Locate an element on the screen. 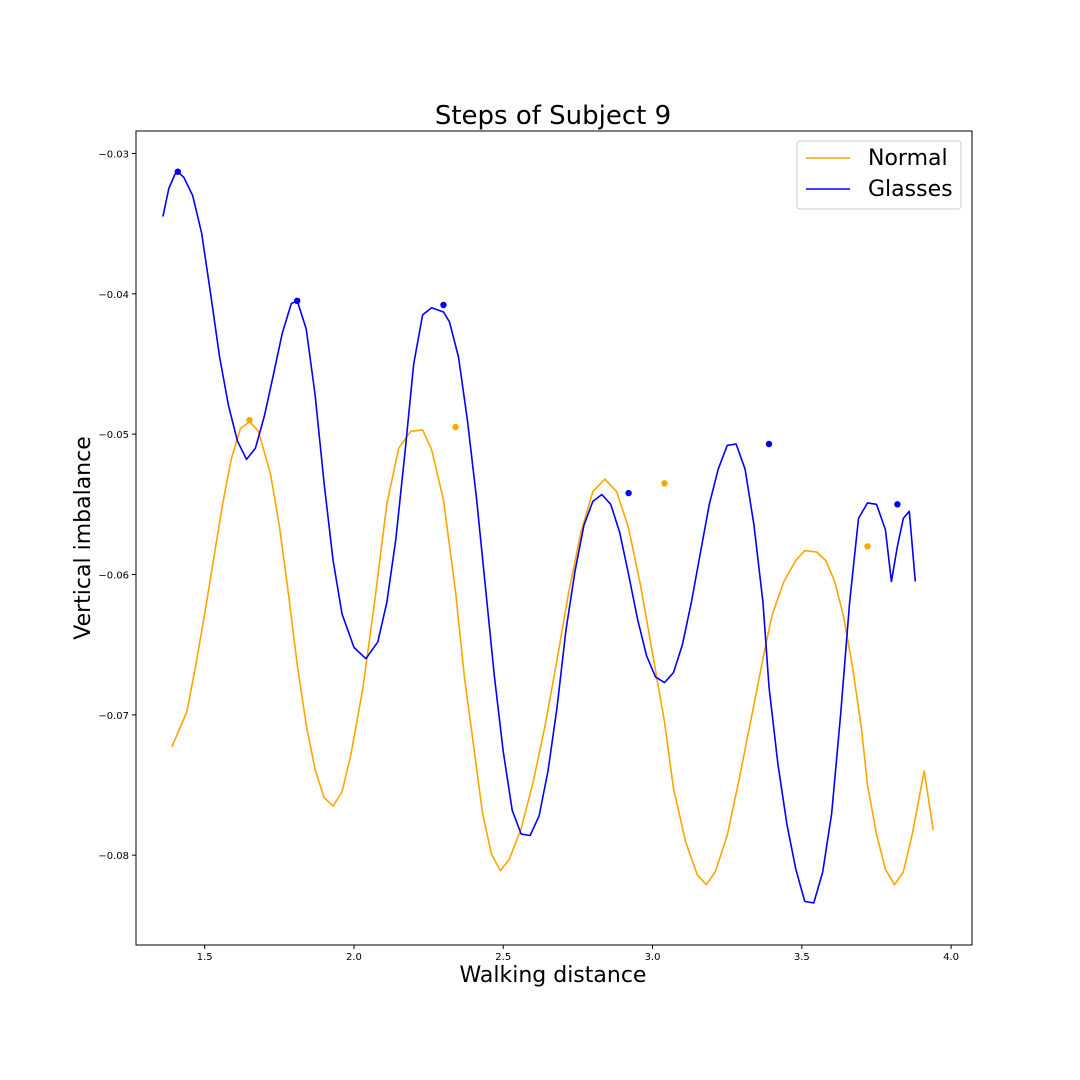 The image size is (1080, 1080). legend: Normal Glasses is located at coordinates (879, 175).